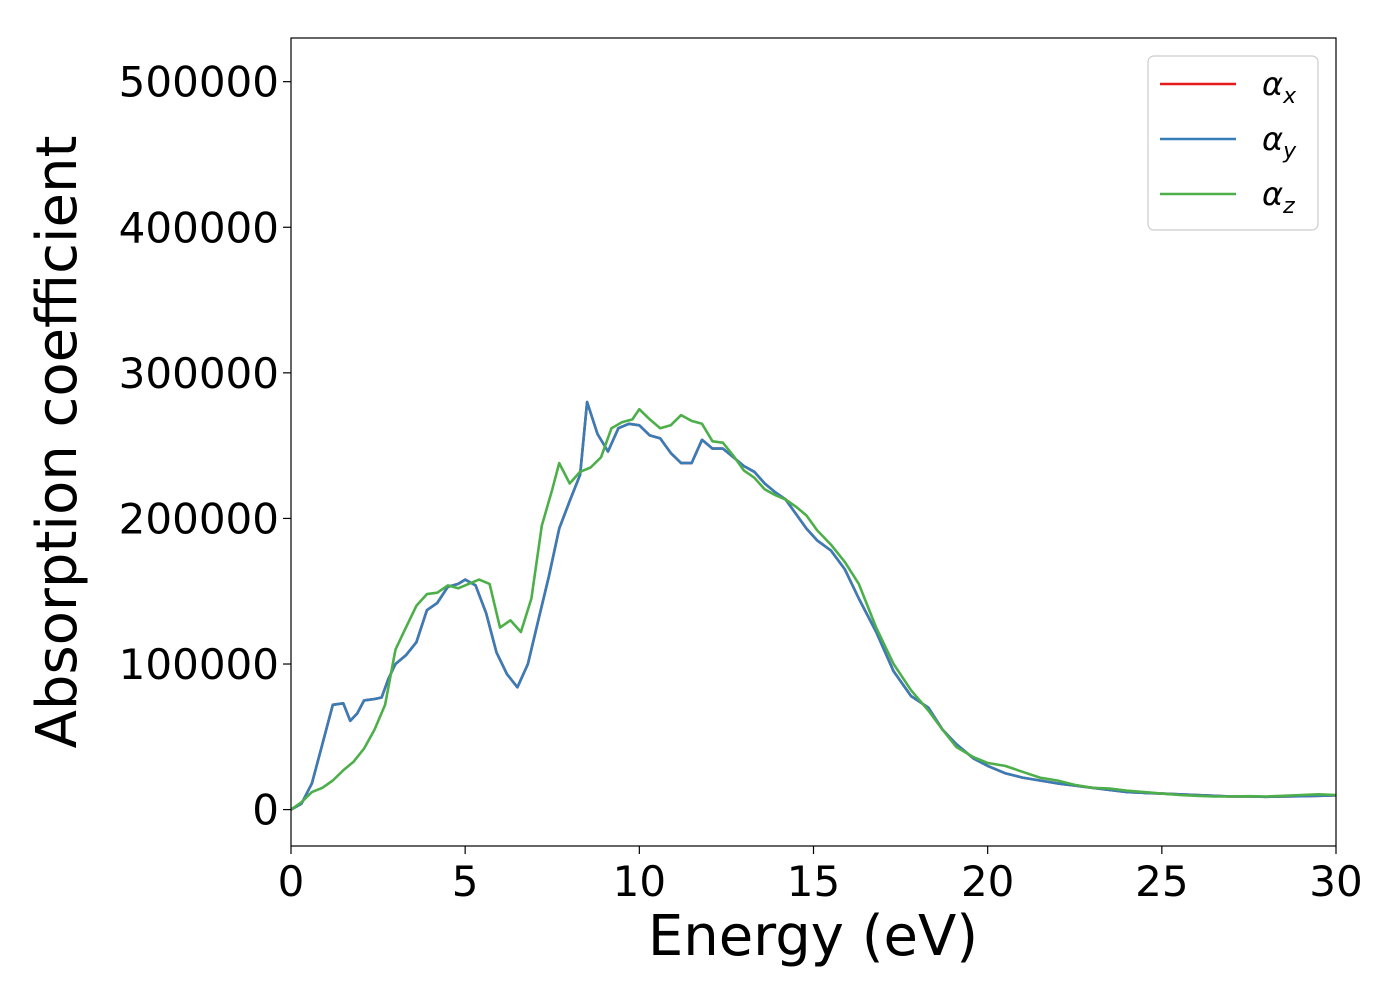  What do you see at coordinates (199, 664) in the screenshot?
I see `y-tick-label: 100000` at bounding box center [199, 664].